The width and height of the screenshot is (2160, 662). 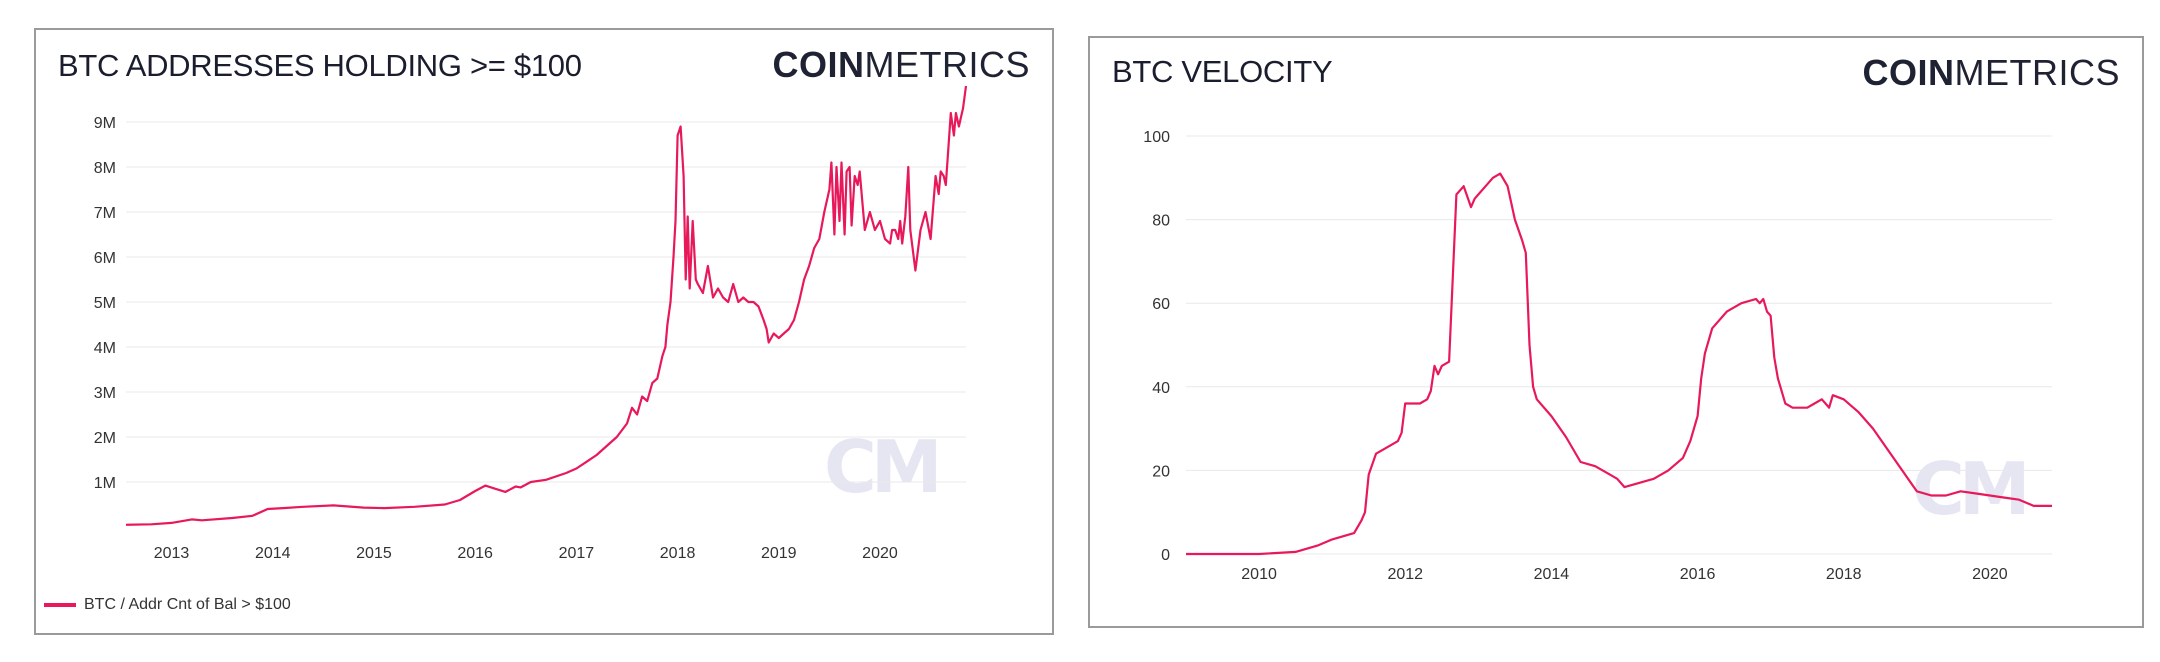 I want to click on y-tick-label: 20, so click(x=1161, y=471).